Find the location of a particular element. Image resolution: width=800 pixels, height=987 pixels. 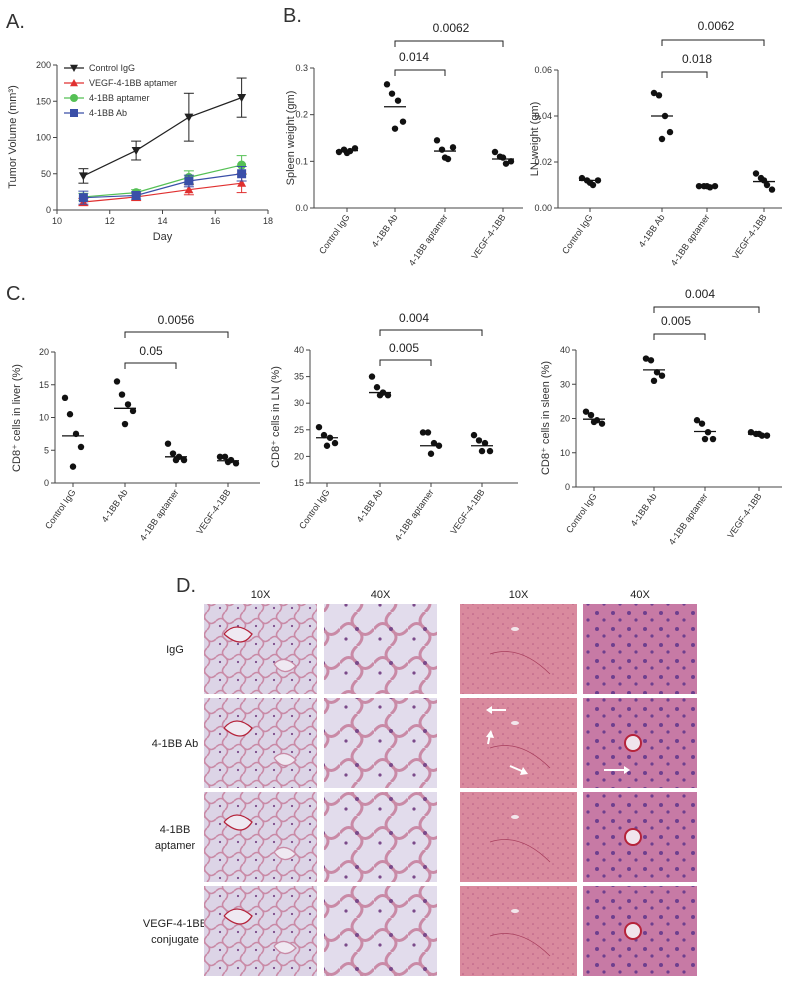

p-value-label: 0.0056 is located at coordinates (176, 320).